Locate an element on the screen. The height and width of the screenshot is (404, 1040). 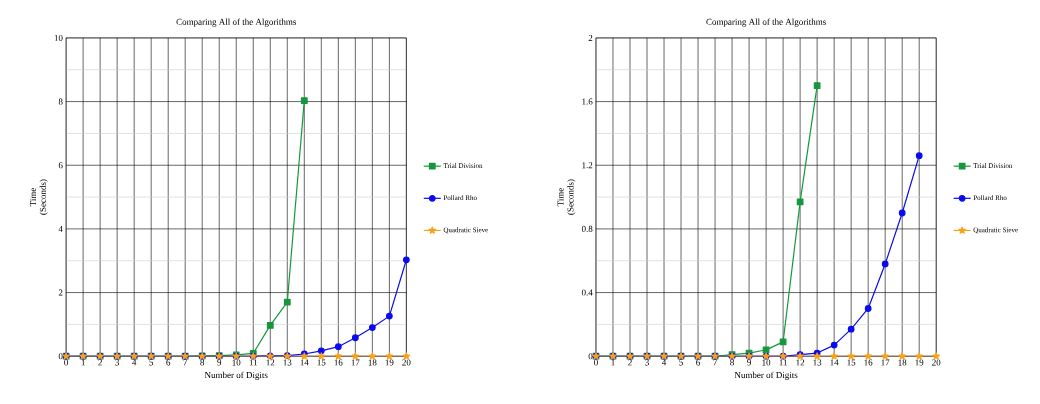
y-tick-label: 1.6 is located at coordinates (587, 101).